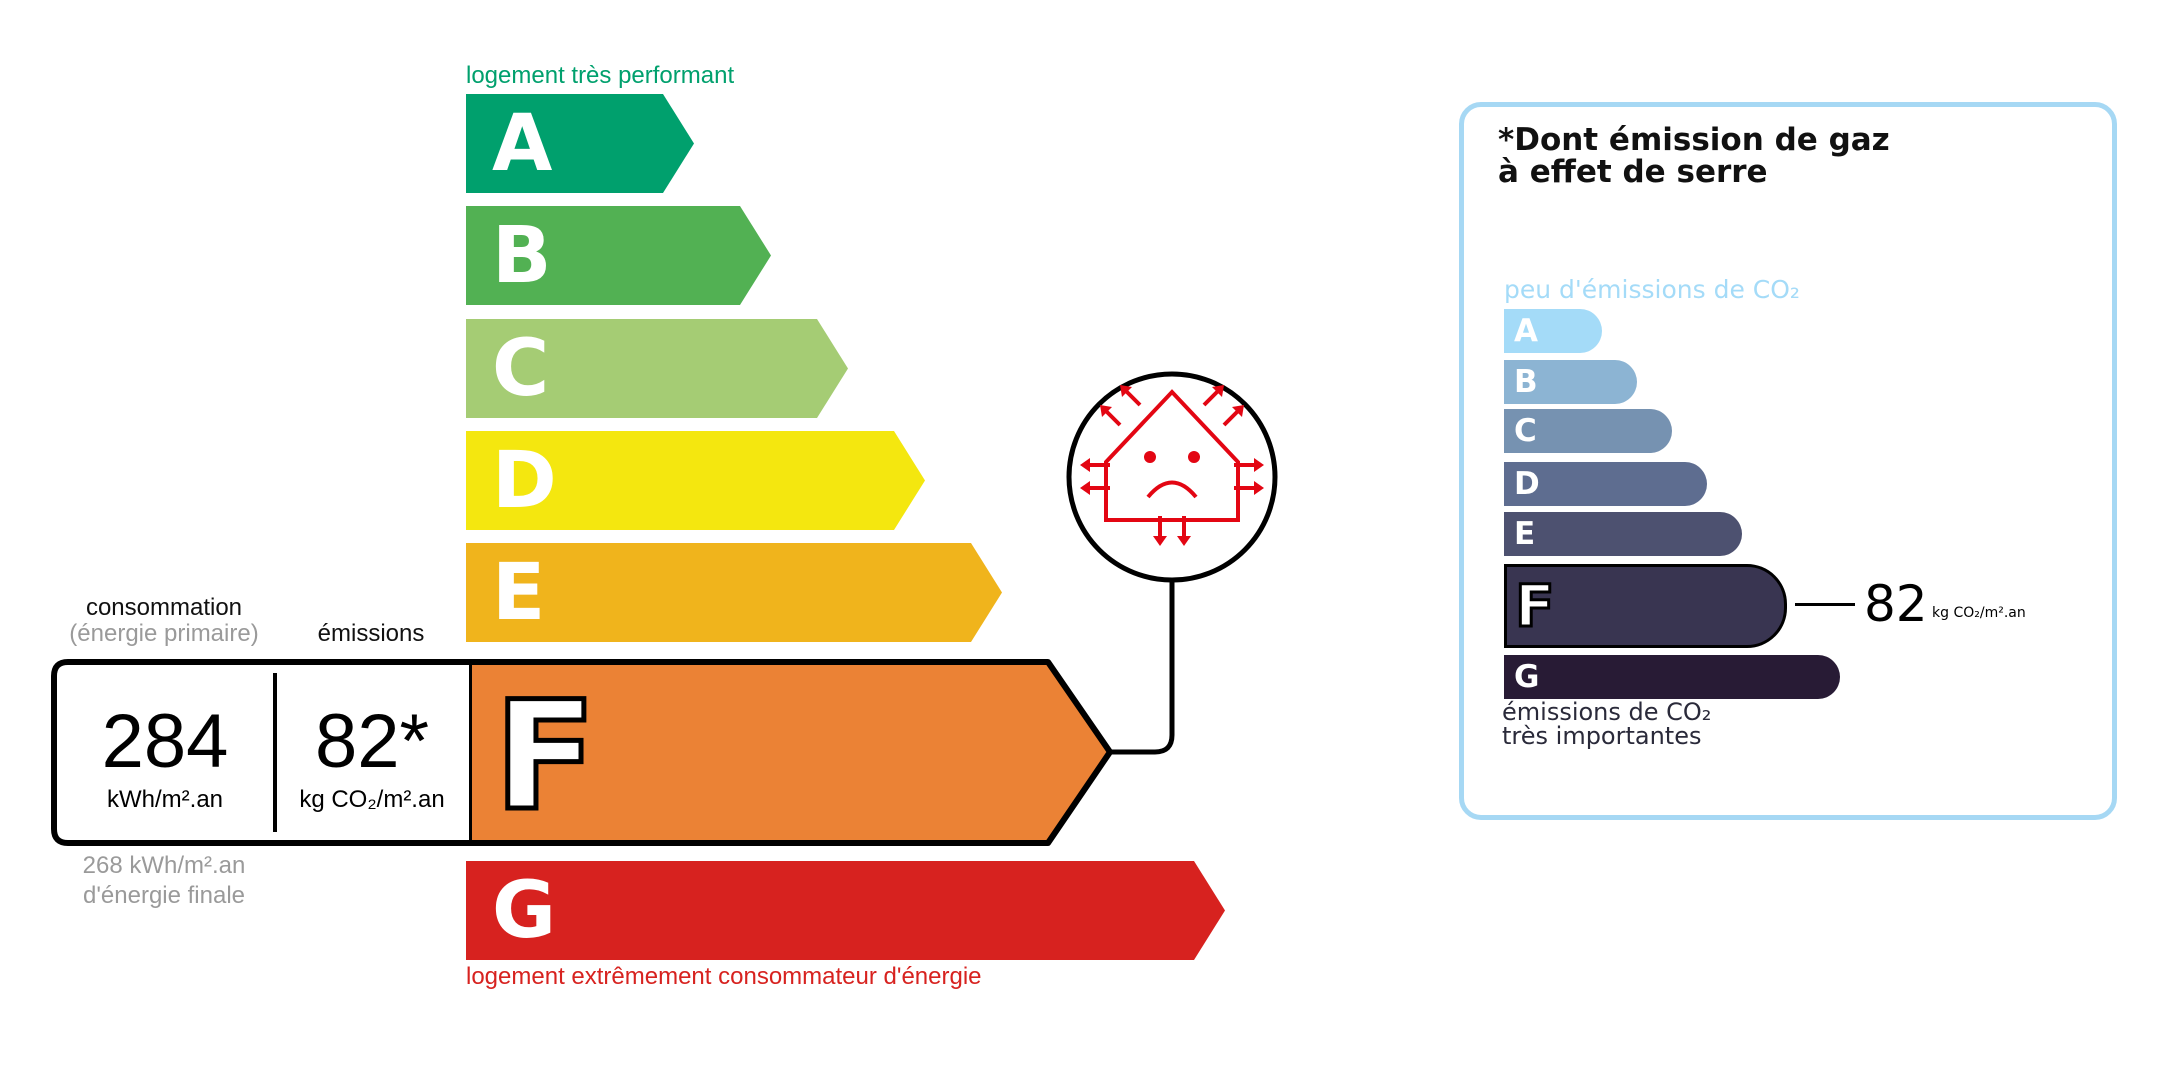  What do you see at coordinates (372, 741) in the screenshot?
I see `emissions-value: 82*` at bounding box center [372, 741].